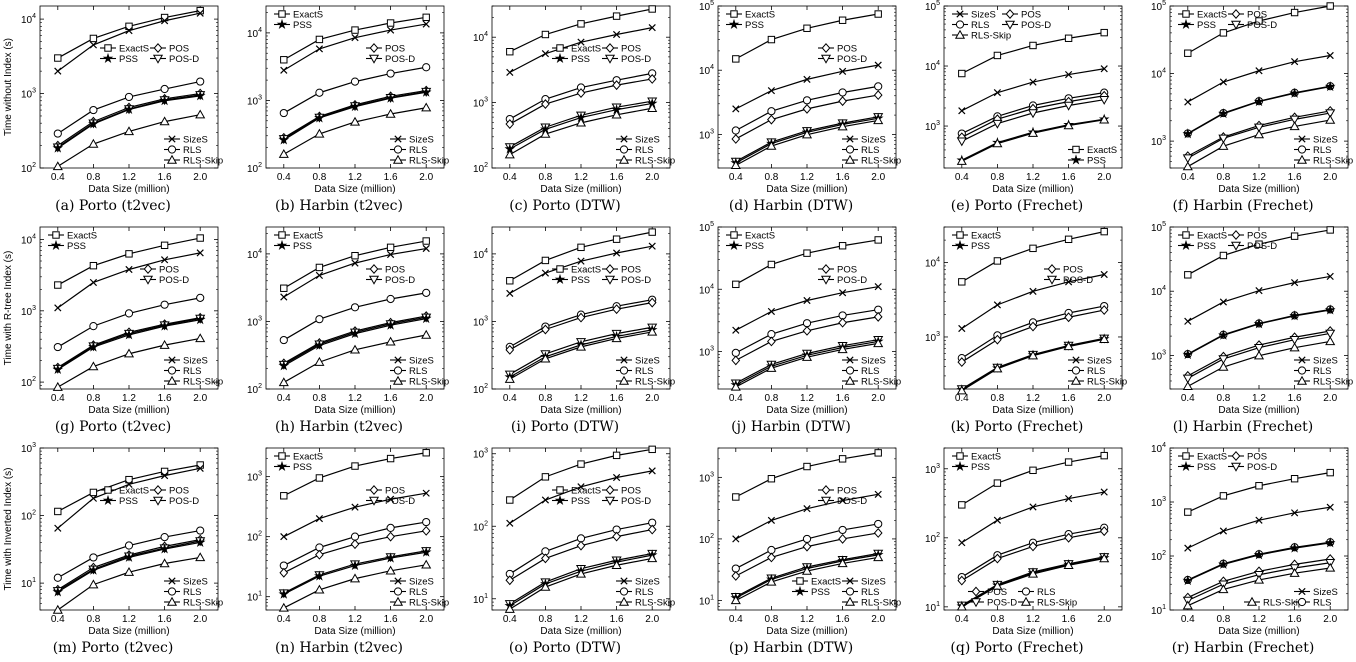  What do you see at coordinates (339, 427) in the screenshot?
I see `caption-h: (h) Harbin (t2vec)` at bounding box center [339, 427].